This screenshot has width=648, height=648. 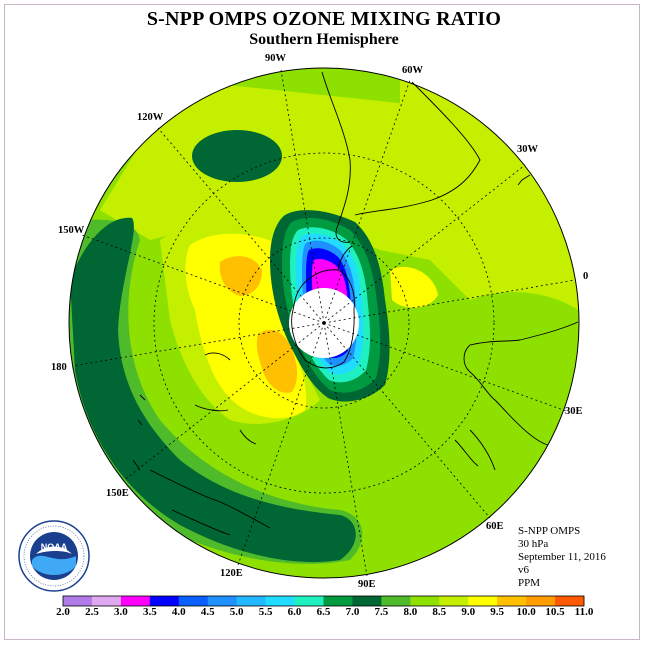 I want to click on lon-label-90e: 90E, so click(x=367, y=584).